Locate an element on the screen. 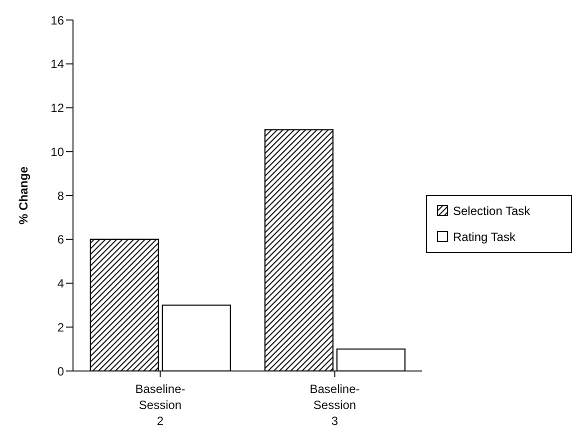 The width and height of the screenshot is (580, 447). y-tick-label: 8 is located at coordinates (60, 195).